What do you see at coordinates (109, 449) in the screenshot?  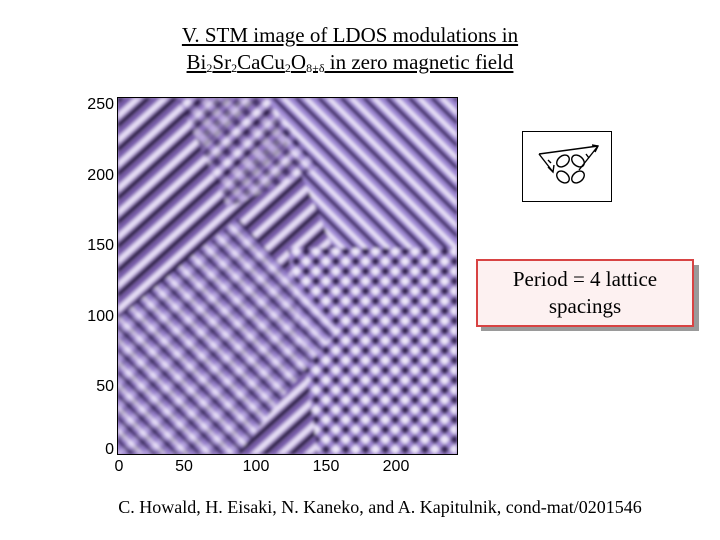 I see `y-tick-label: 0` at bounding box center [109, 449].